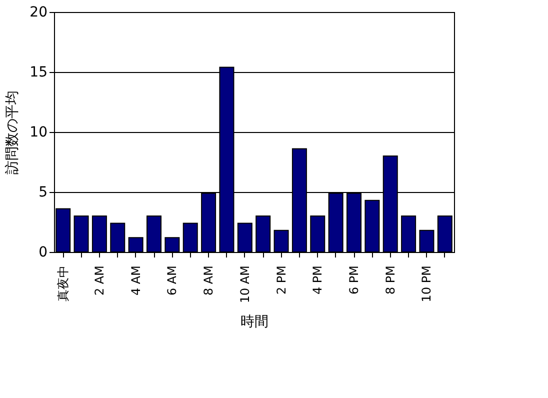 The height and width of the screenshot is (398, 548). Describe the element at coordinates (43, 252) in the screenshot. I see `y-tick-label: 0` at that location.